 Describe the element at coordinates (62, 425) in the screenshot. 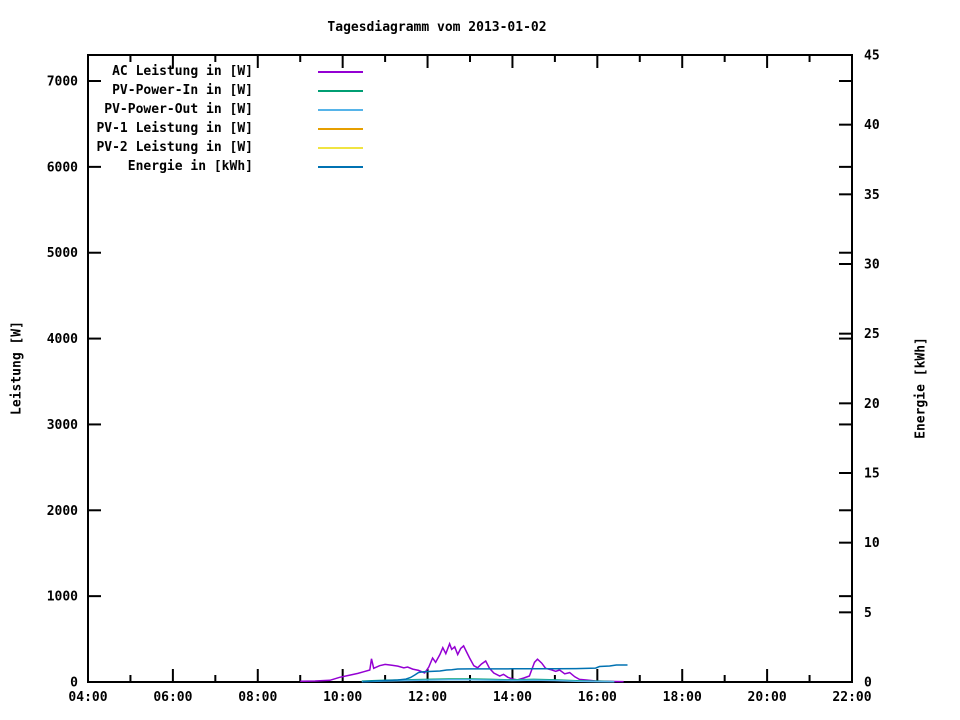

I see `y-left-tick-label: 3000` at that location.